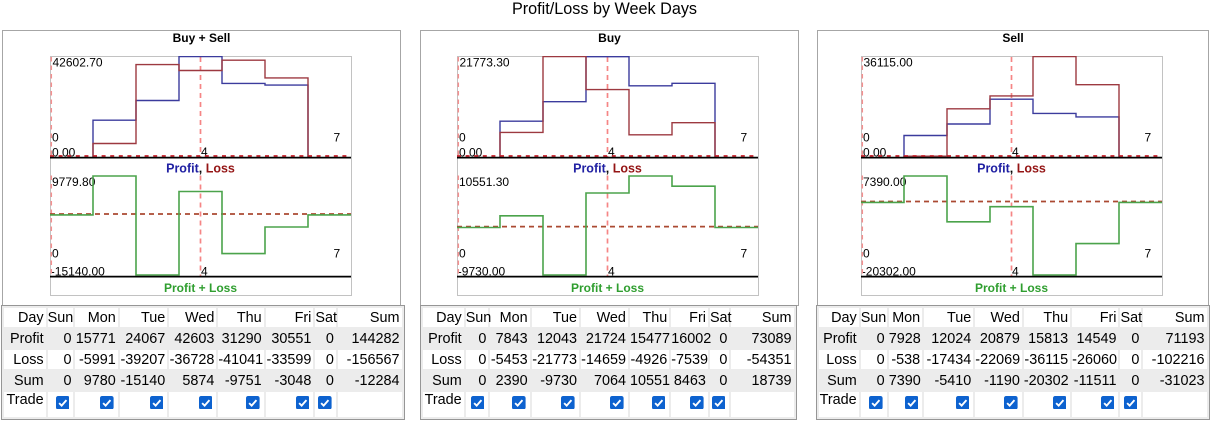 The image size is (1213, 423). What do you see at coordinates (482, 272) in the screenshot?
I see `svg-text: -9730.00` at bounding box center [482, 272].